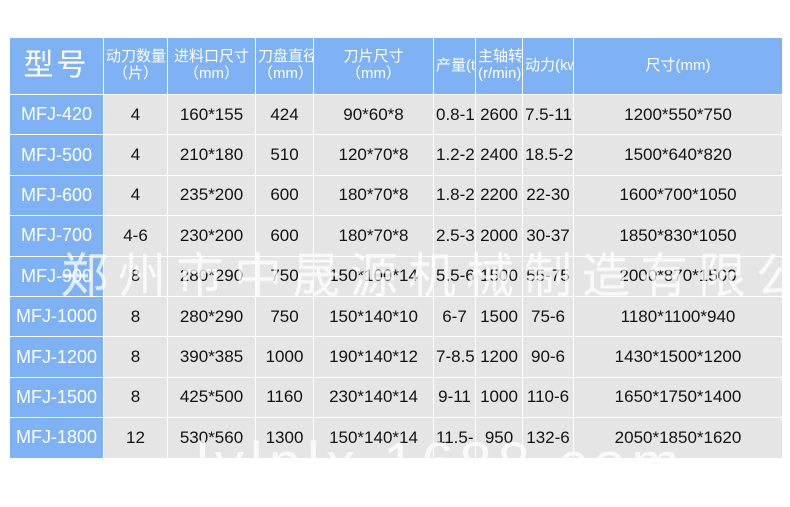  I want to click on cell-power: 18.5-22, so click(548, 155).